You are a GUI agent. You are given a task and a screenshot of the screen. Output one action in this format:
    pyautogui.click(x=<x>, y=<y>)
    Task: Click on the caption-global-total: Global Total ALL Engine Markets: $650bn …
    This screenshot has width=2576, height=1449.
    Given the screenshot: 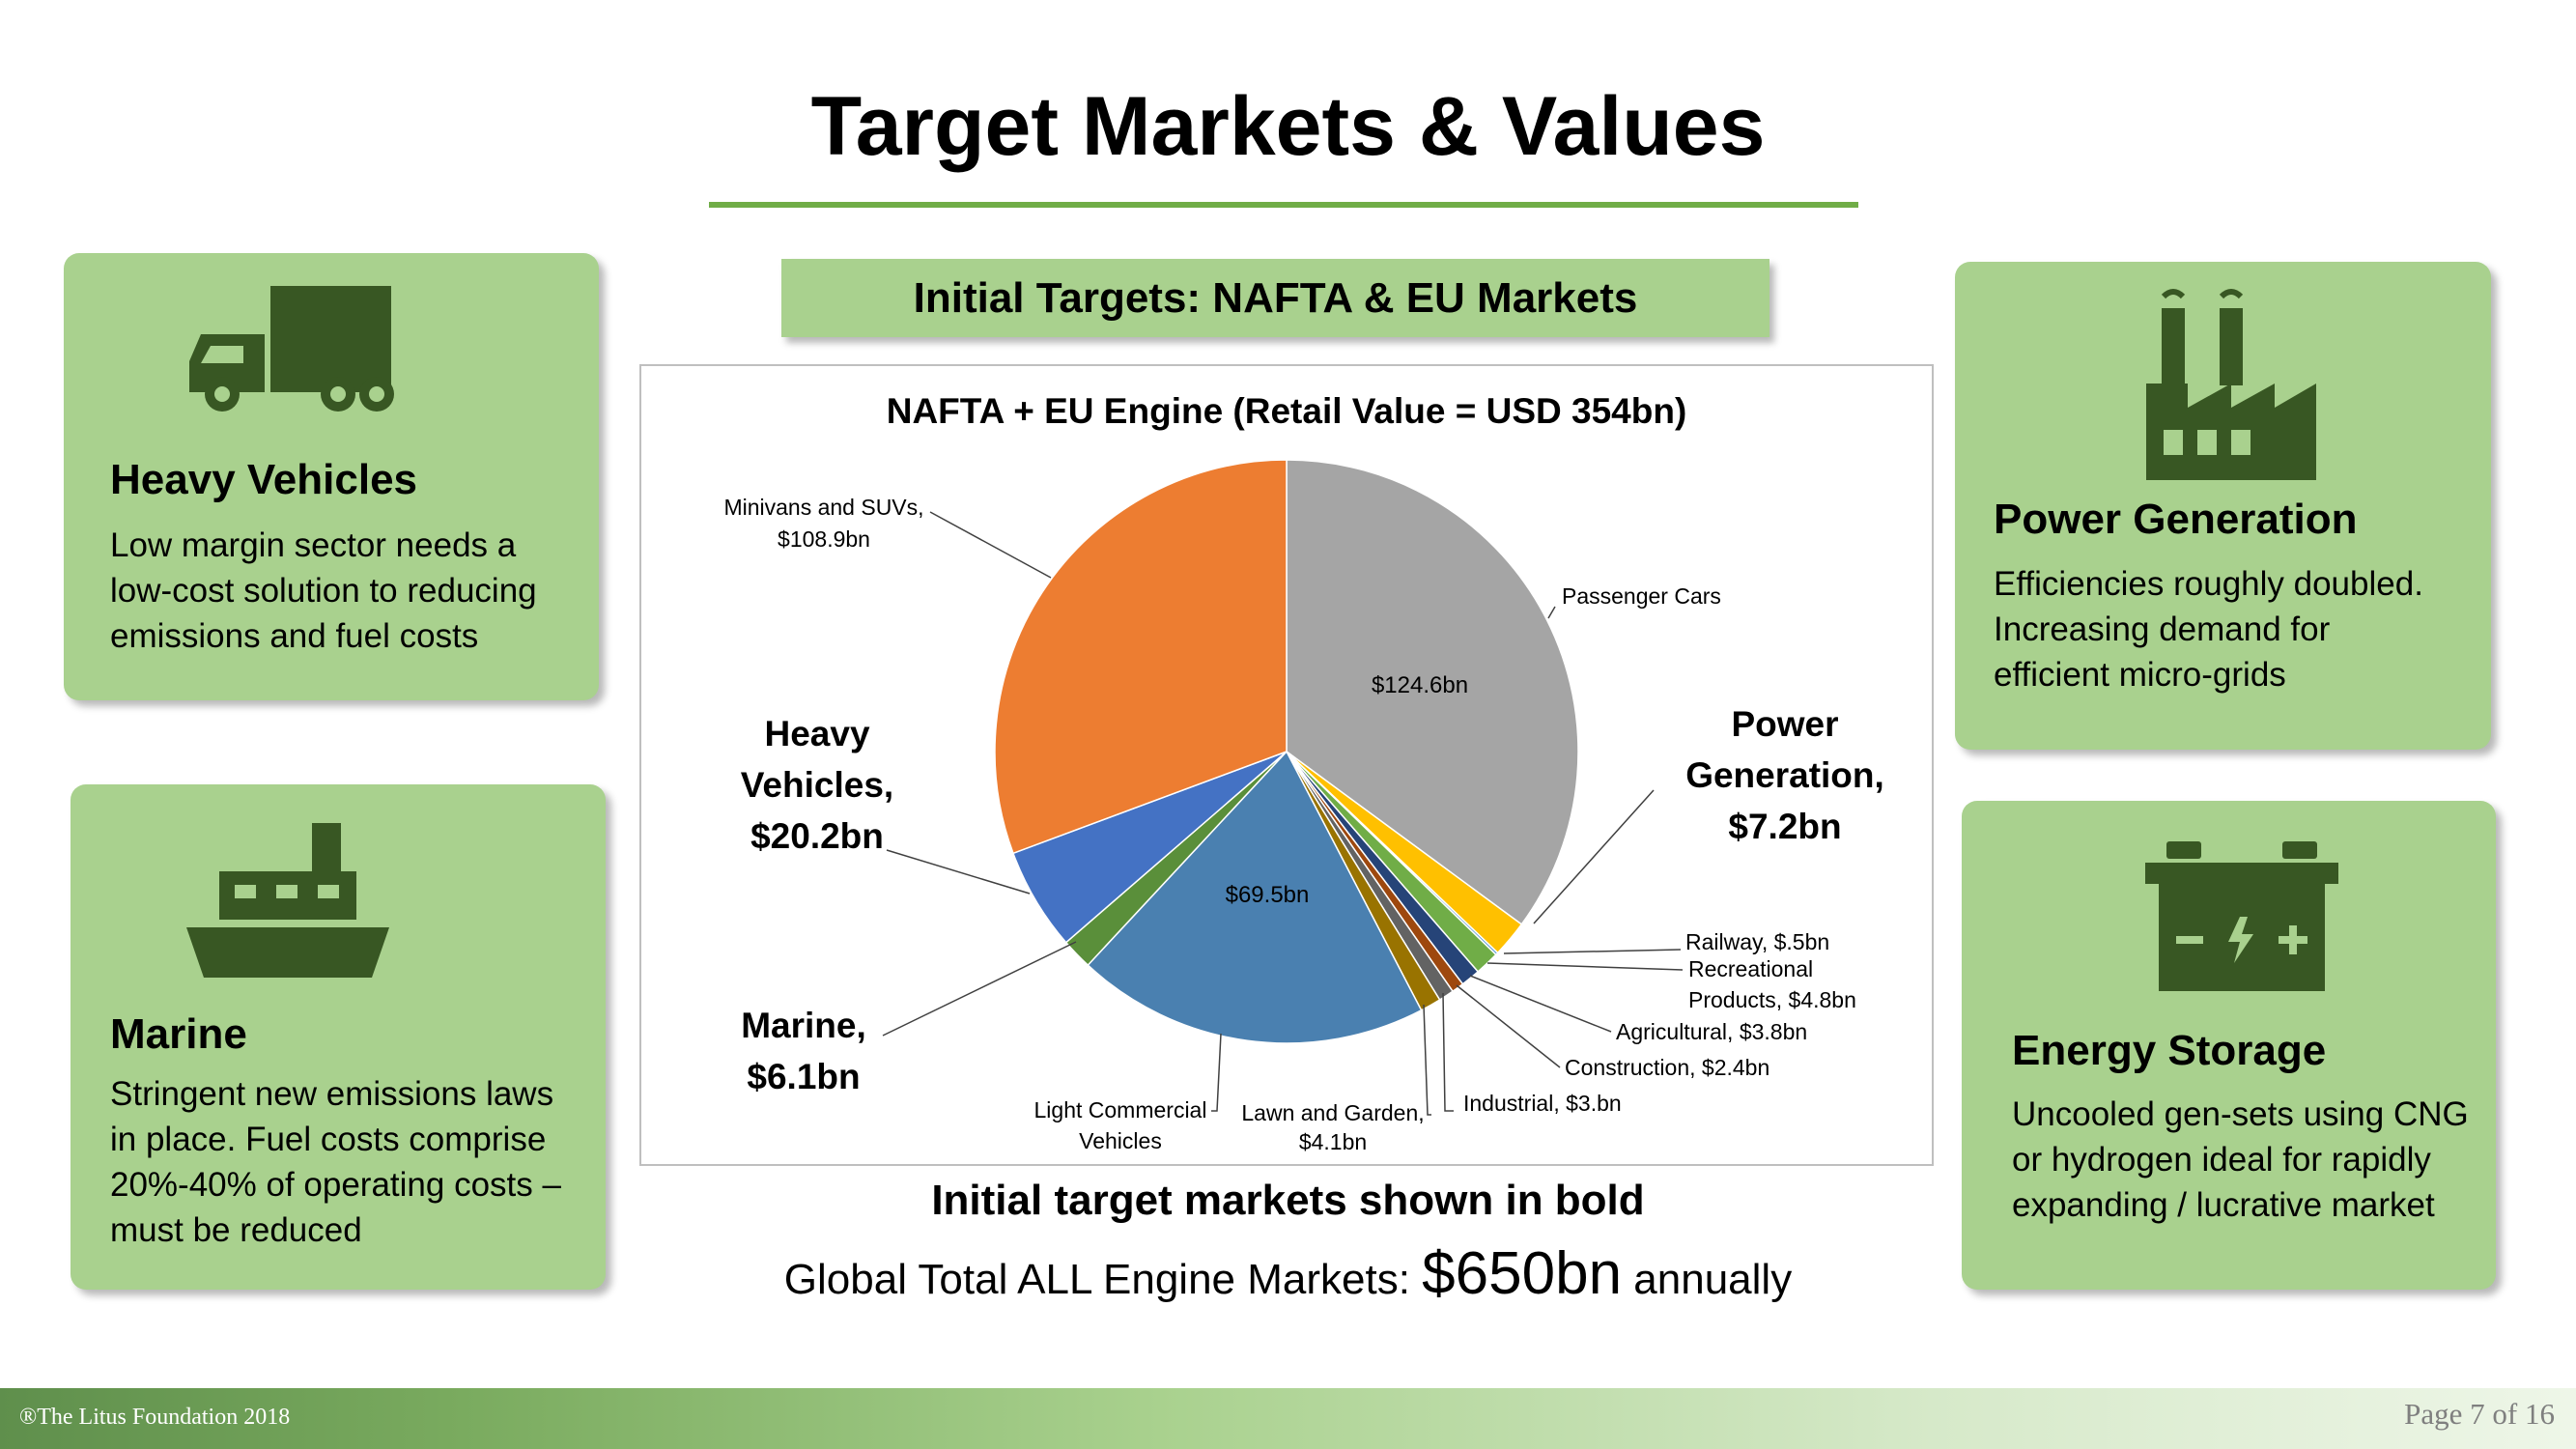 What is the action you would take?
    pyautogui.click(x=1288, y=1273)
    